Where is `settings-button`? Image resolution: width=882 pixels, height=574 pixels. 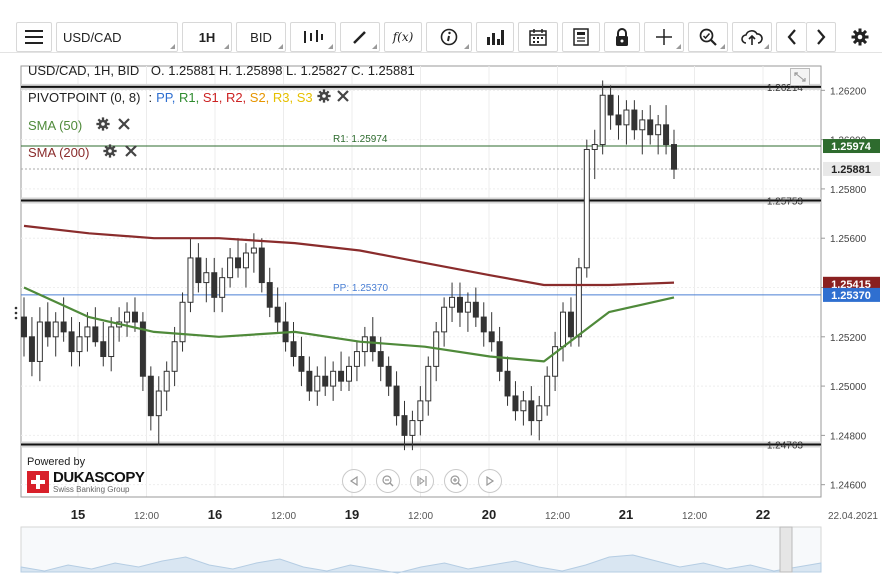 settings-button is located at coordinates (860, 37).